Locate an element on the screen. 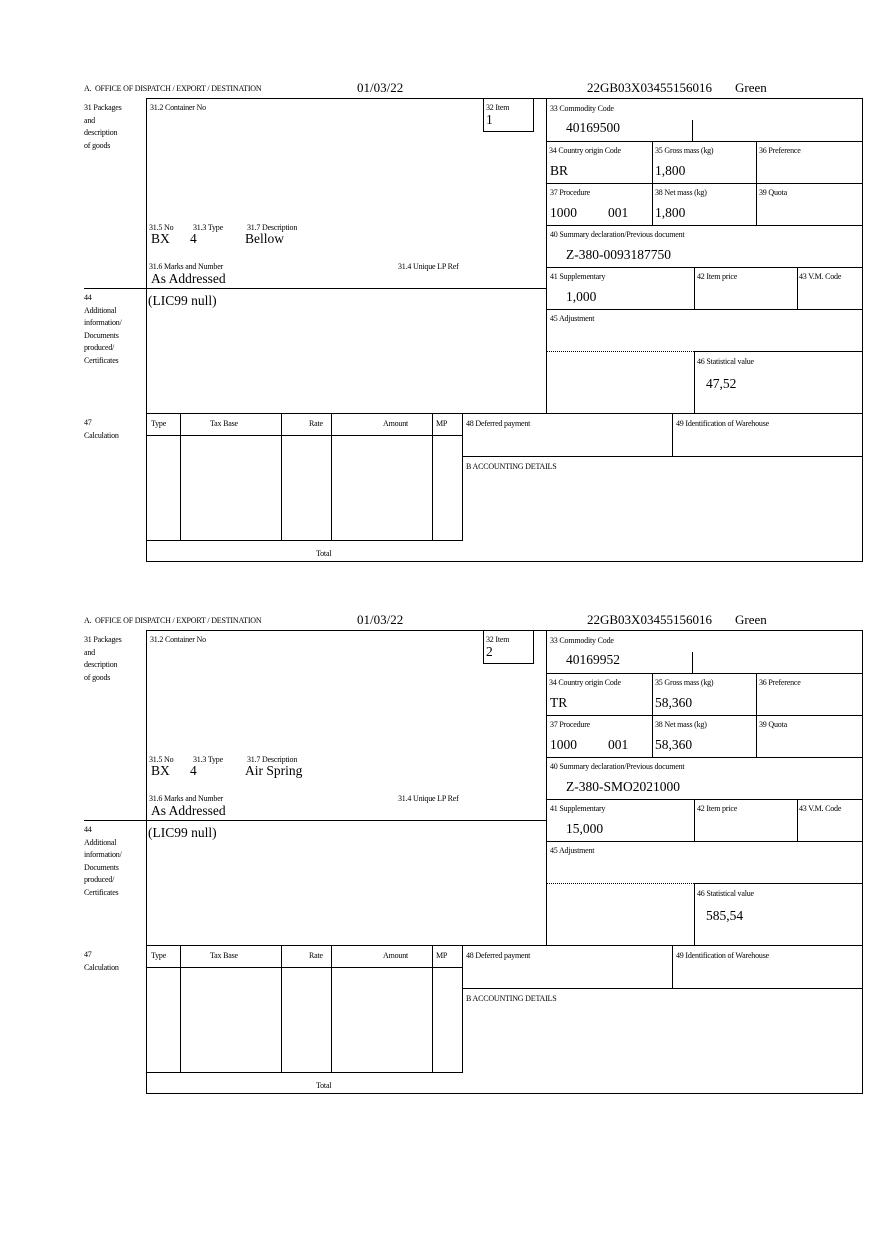 This screenshot has height=1250, width=882. item-box is located at coordinates (508, 647).